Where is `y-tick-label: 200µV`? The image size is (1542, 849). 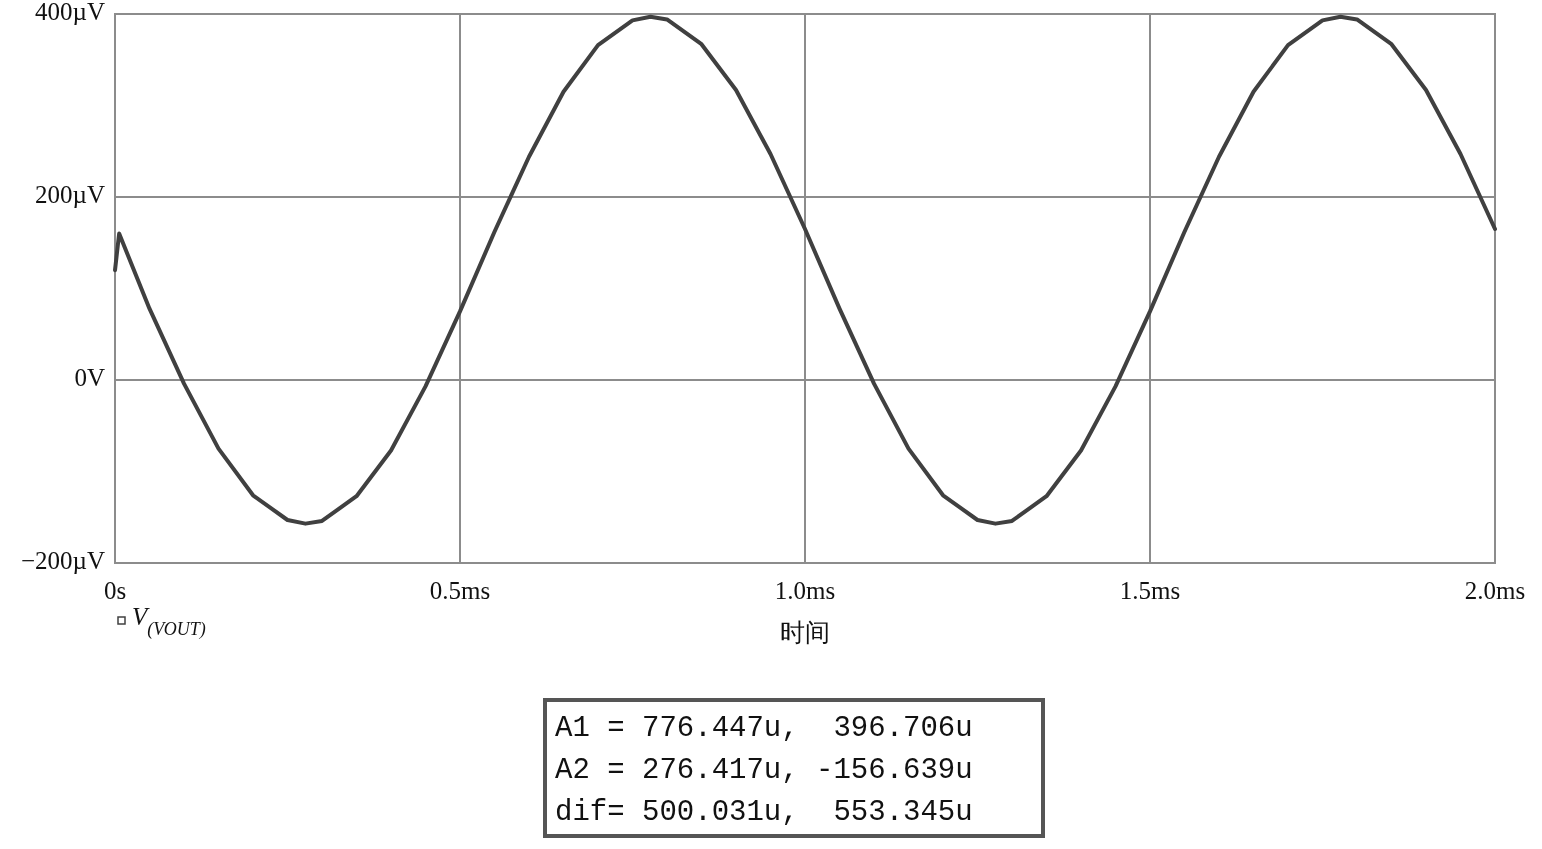 y-tick-label: 200µV is located at coordinates (70, 194).